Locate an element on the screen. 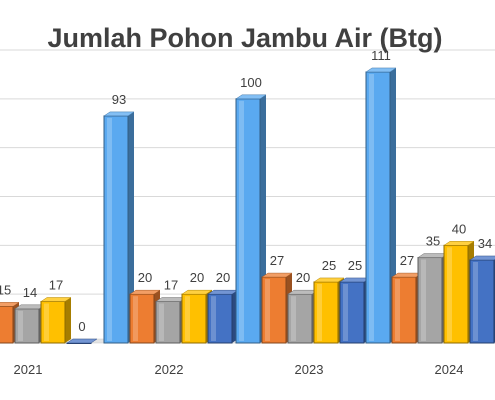 This screenshot has height=400, width=495. x-tick-label: 2024 is located at coordinates (449, 369).